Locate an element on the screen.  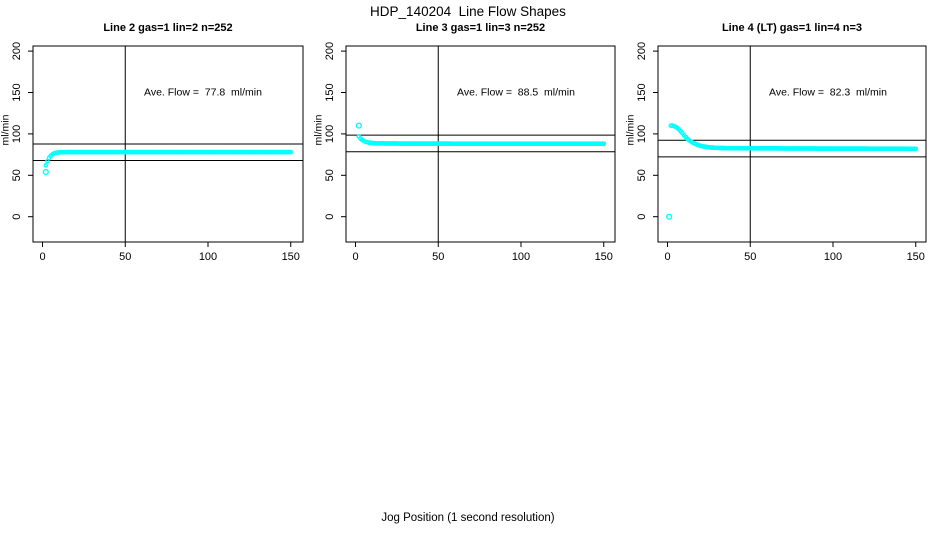
panel-title: Line 3 gas=1 lin=3 n=252 is located at coordinates (480, 28).